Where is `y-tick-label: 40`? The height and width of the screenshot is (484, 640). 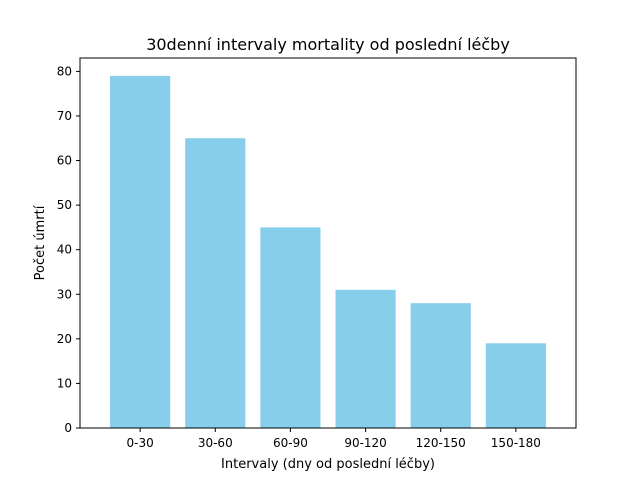
y-tick-label: 40 is located at coordinates (64, 250).